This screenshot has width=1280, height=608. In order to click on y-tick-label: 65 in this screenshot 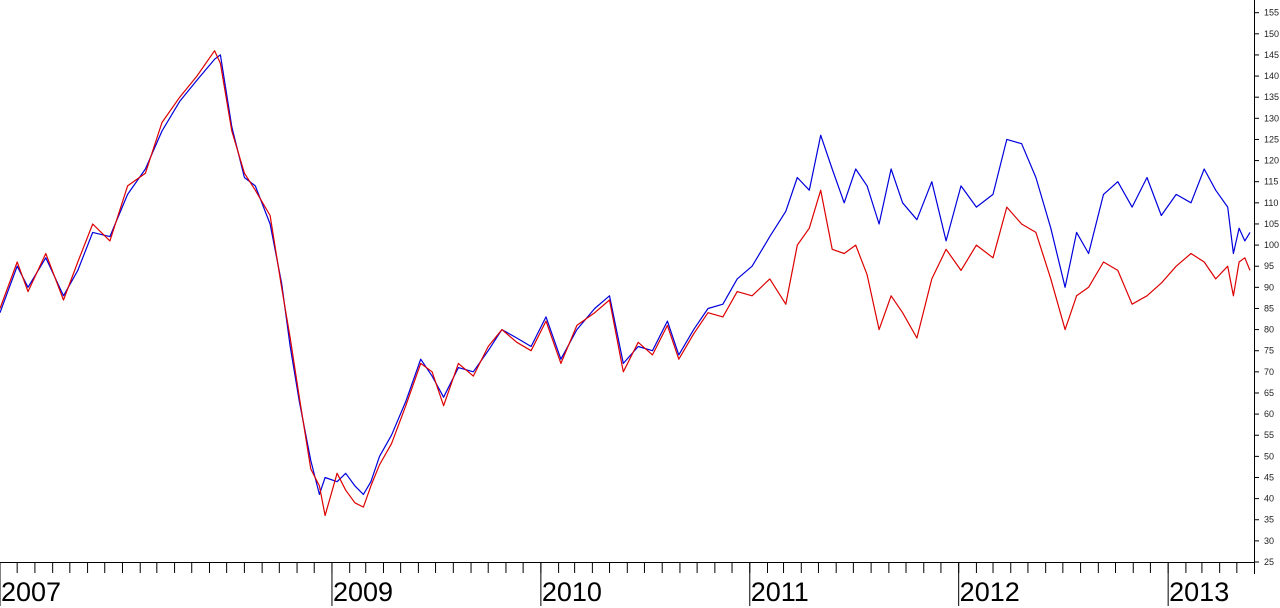, I will do `click(1269, 393)`.